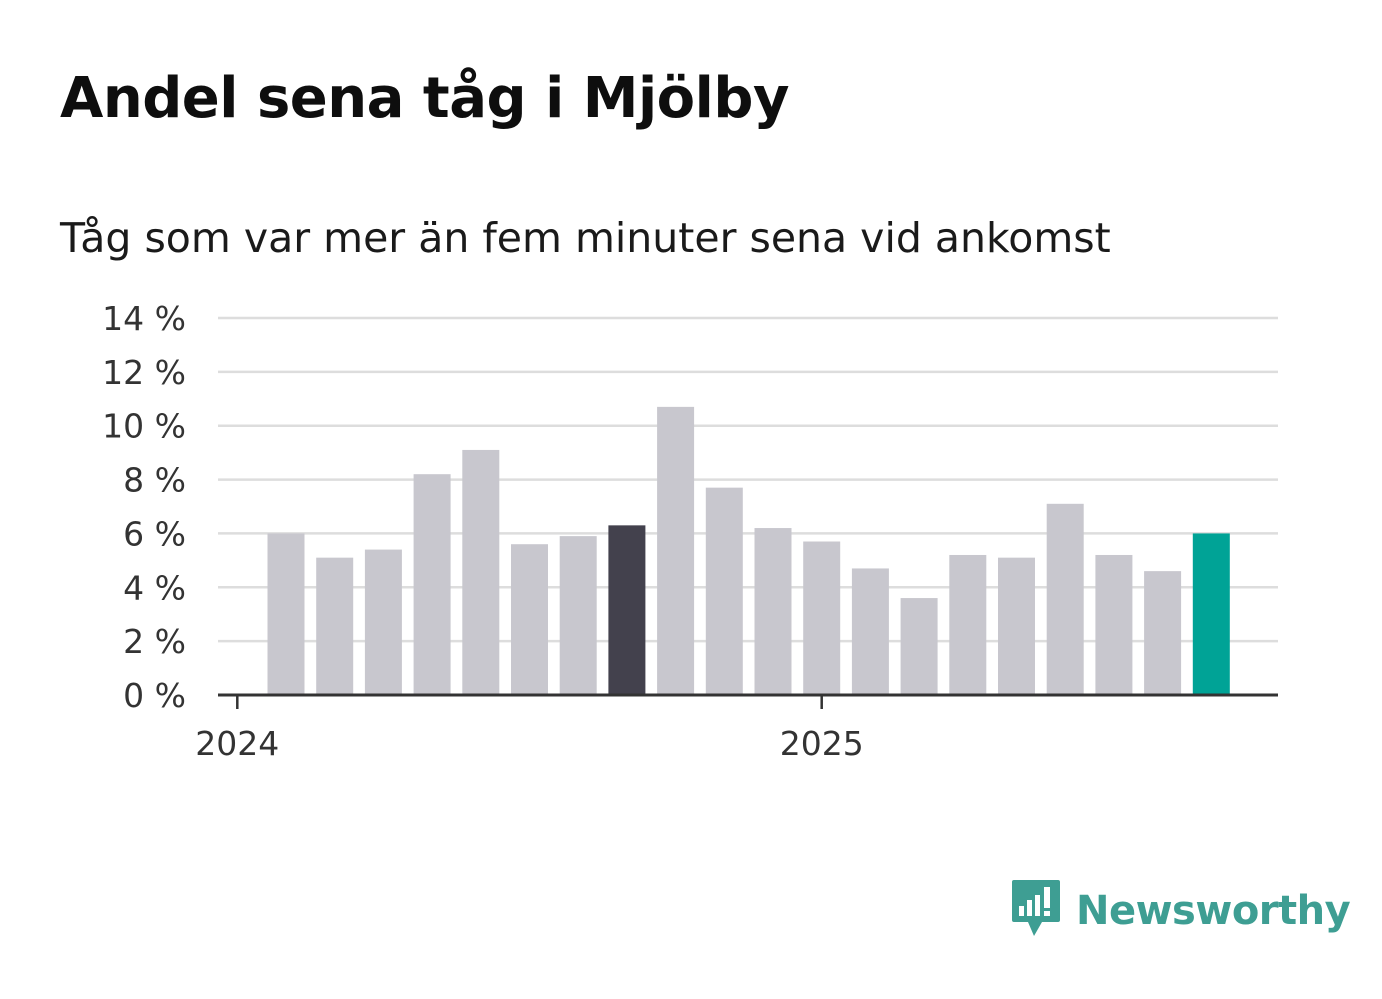  Describe the element at coordinates (144, 426) in the screenshot. I see `y-tick-label: 10 %` at that location.